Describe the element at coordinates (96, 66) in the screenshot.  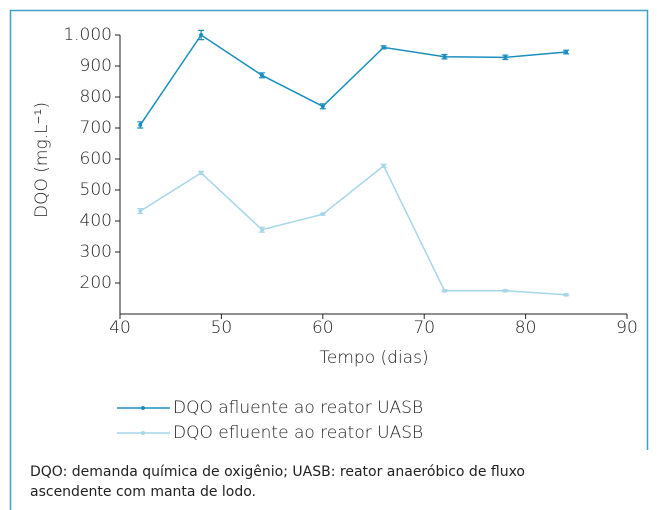
I see `y-tick-label: 900` at that location.